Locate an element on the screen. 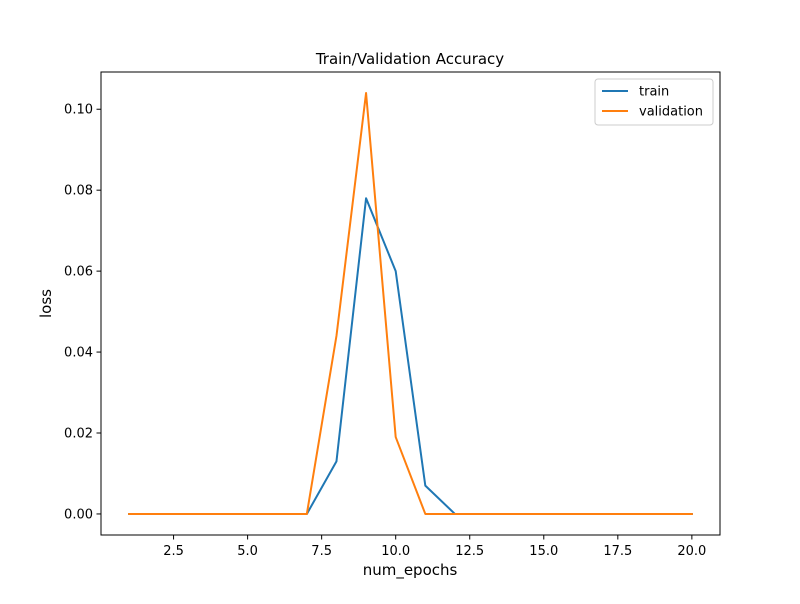 Image resolution: width=800 pixels, height=604 pixels. y-tick-label: 0.08 is located at coordinates (78, 191).